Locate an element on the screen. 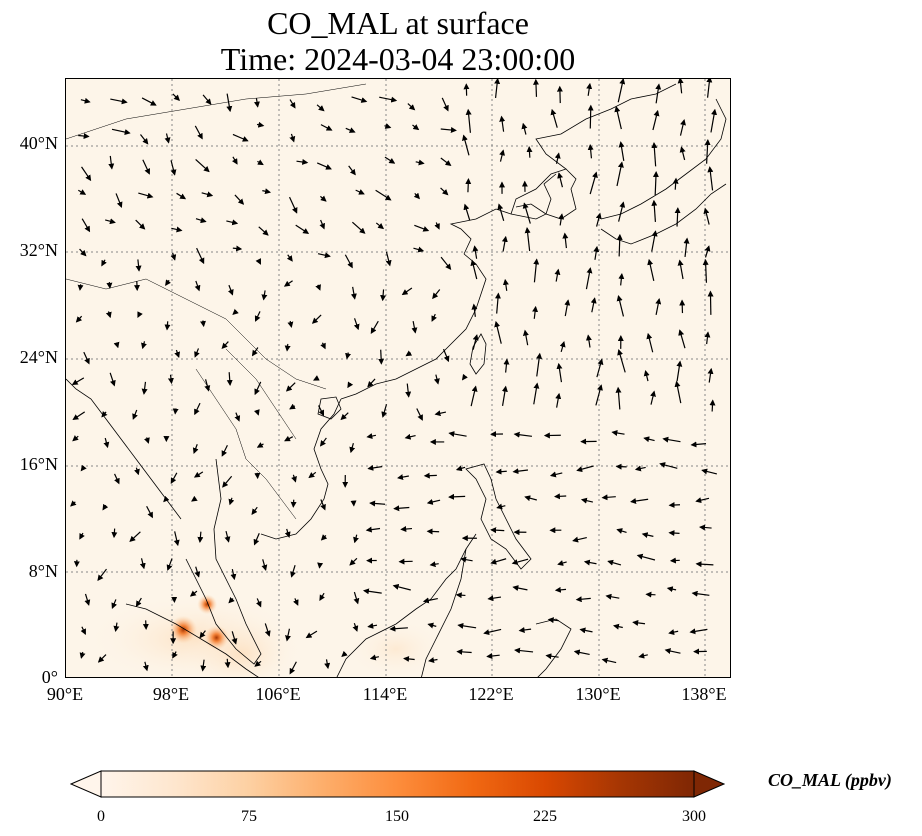 This screenshot has height=836, width=922. concentration-field is located at coordinates (266, 635).